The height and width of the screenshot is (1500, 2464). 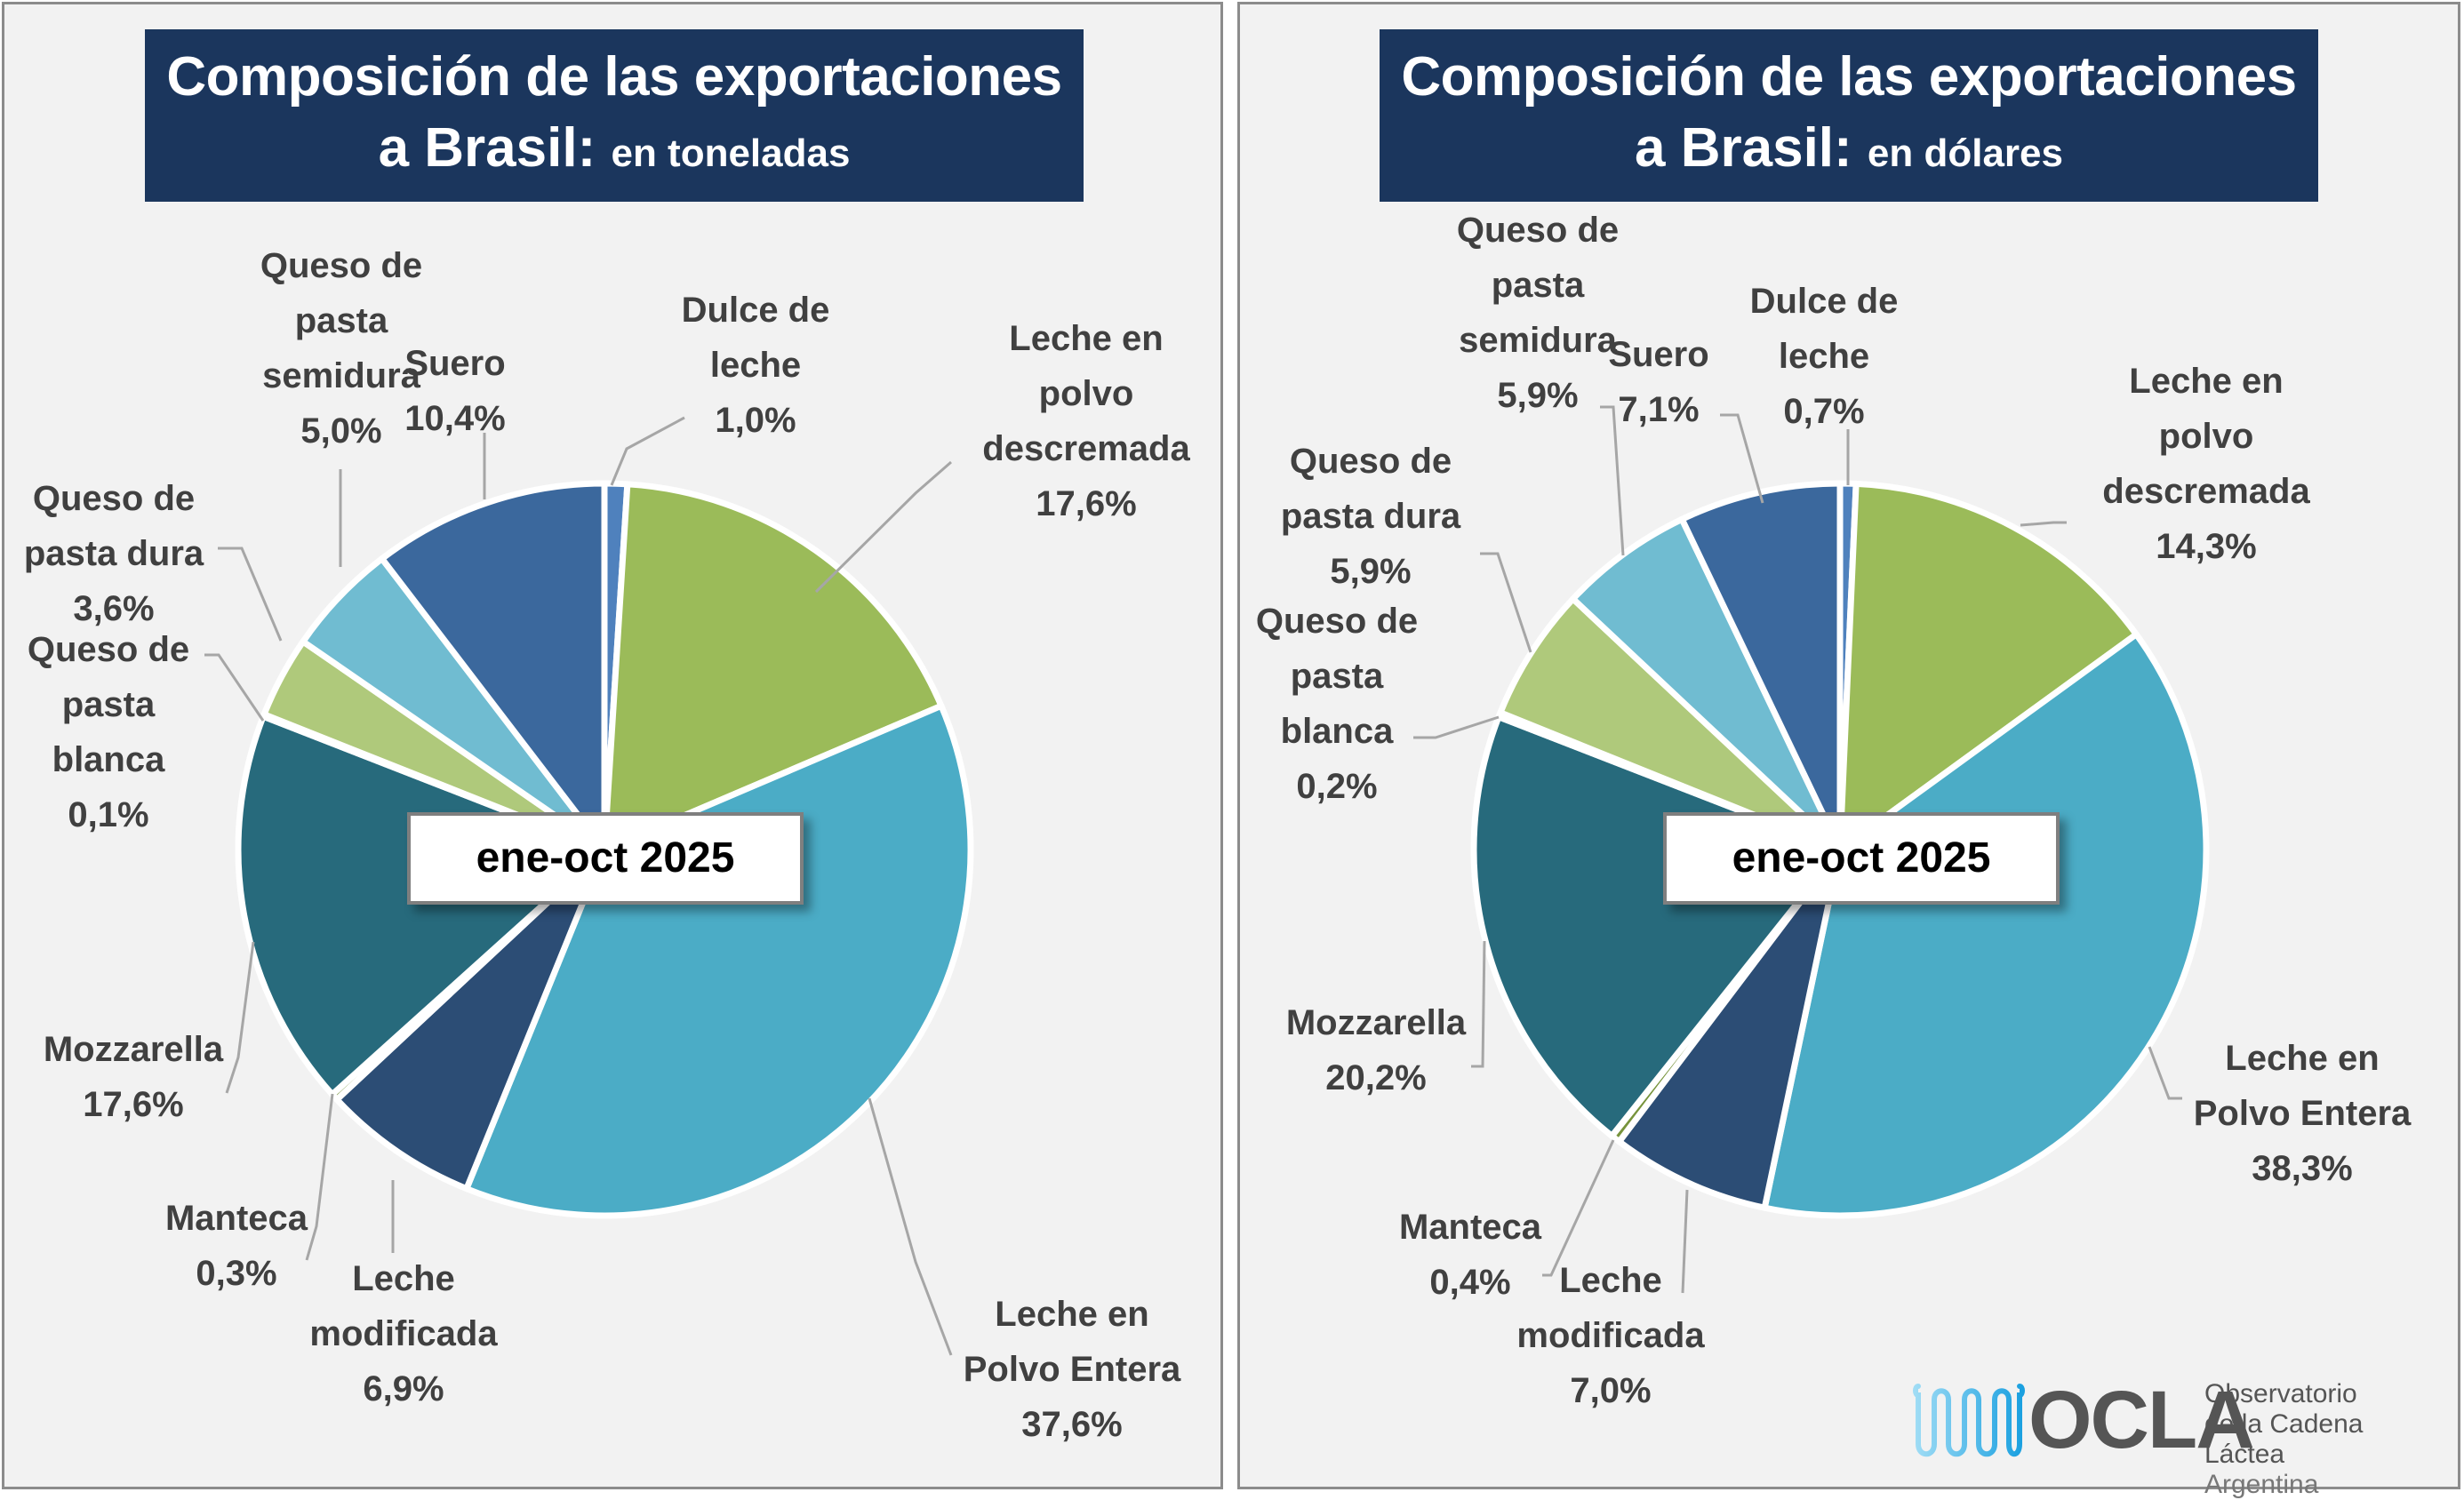 What do you see at coordinates (341, 348) in the screenshot?
I see `data-label-queso-de-pasta-semidura: Queso de pasta semidura 5,0%` at bounding box center [341, 348].